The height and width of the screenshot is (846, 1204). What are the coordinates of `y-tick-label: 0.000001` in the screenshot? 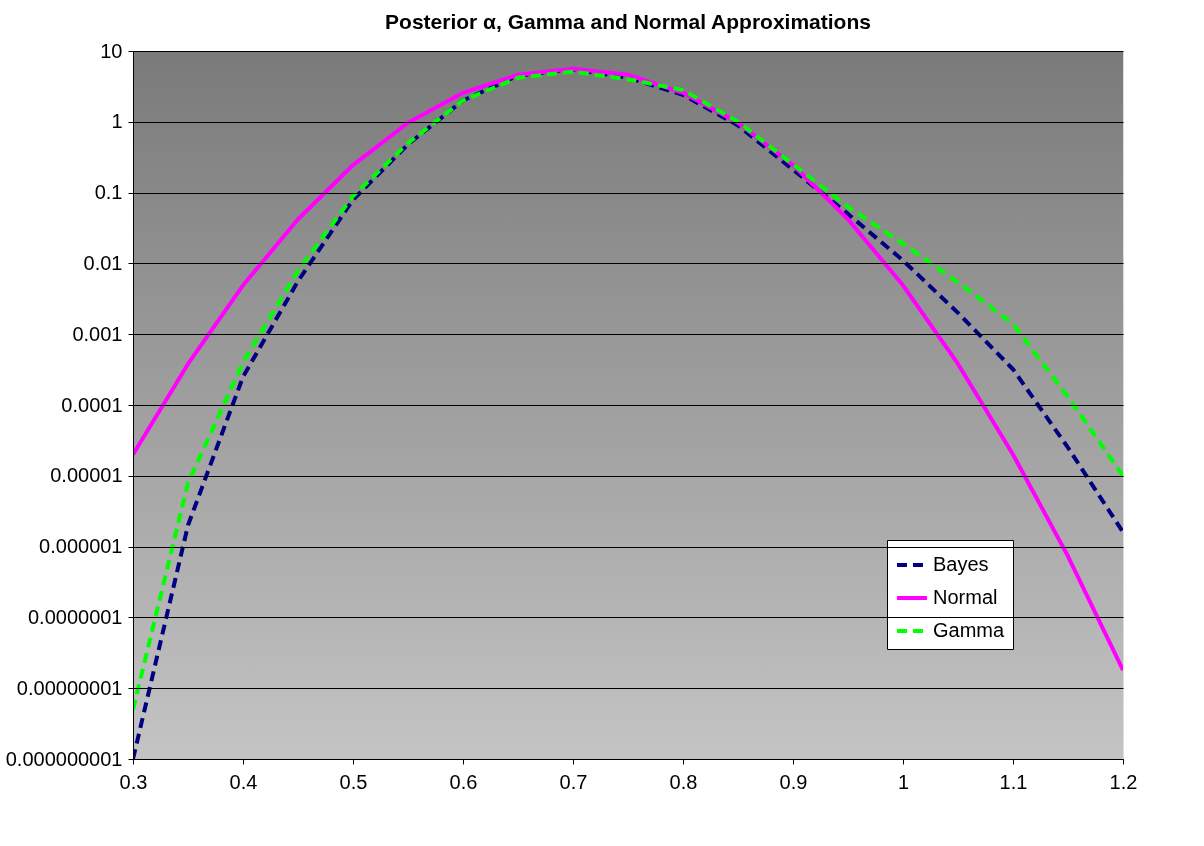 It's located at (81, 546).